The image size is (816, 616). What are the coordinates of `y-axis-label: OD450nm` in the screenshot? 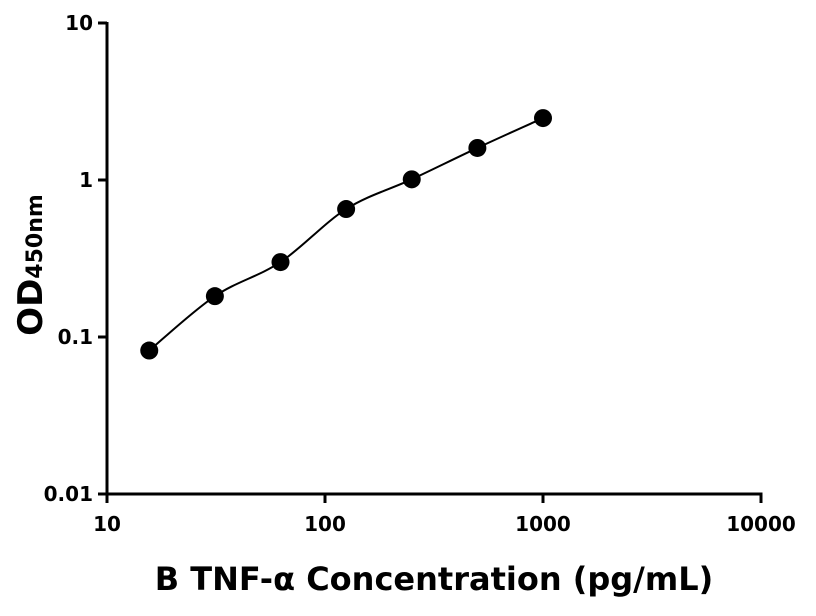 It's located at (31, 265).